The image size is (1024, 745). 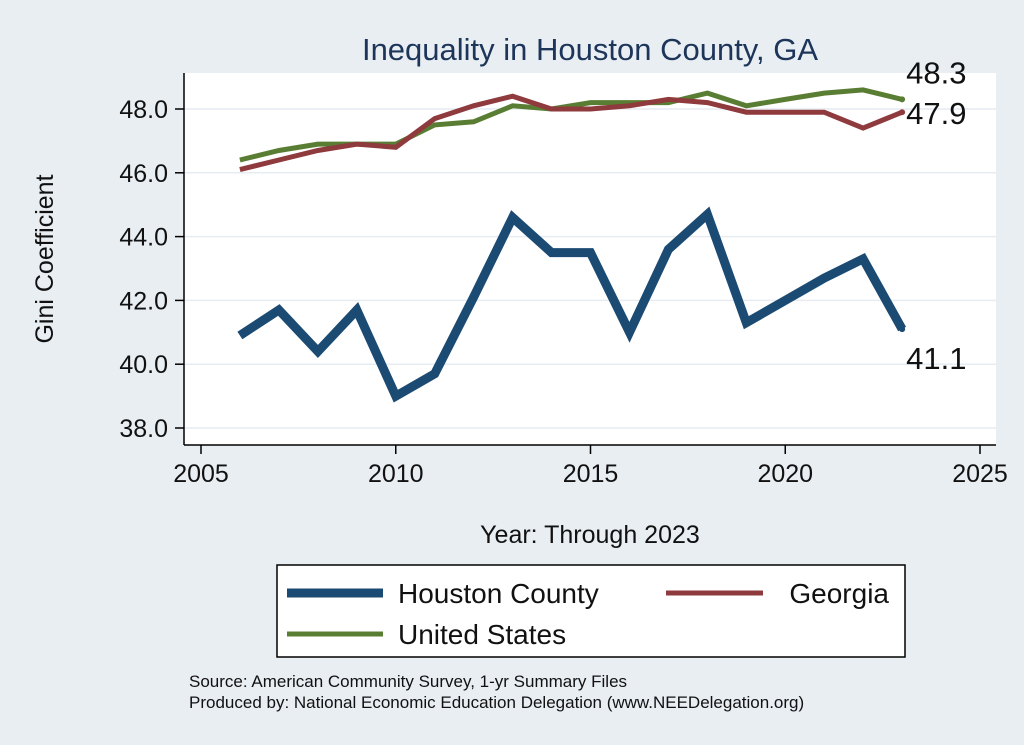 I want to click on legend-label: Houston County, so click(x=498, y=593).